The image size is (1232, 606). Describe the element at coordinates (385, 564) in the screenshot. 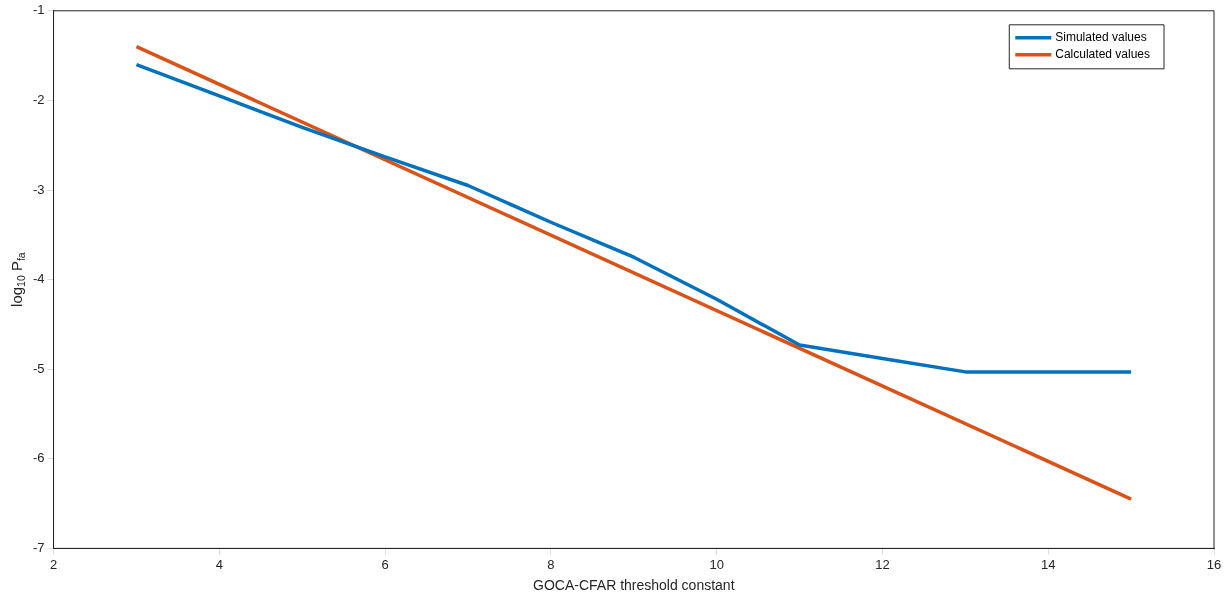

I see `x-tick-label: 6` at that location.